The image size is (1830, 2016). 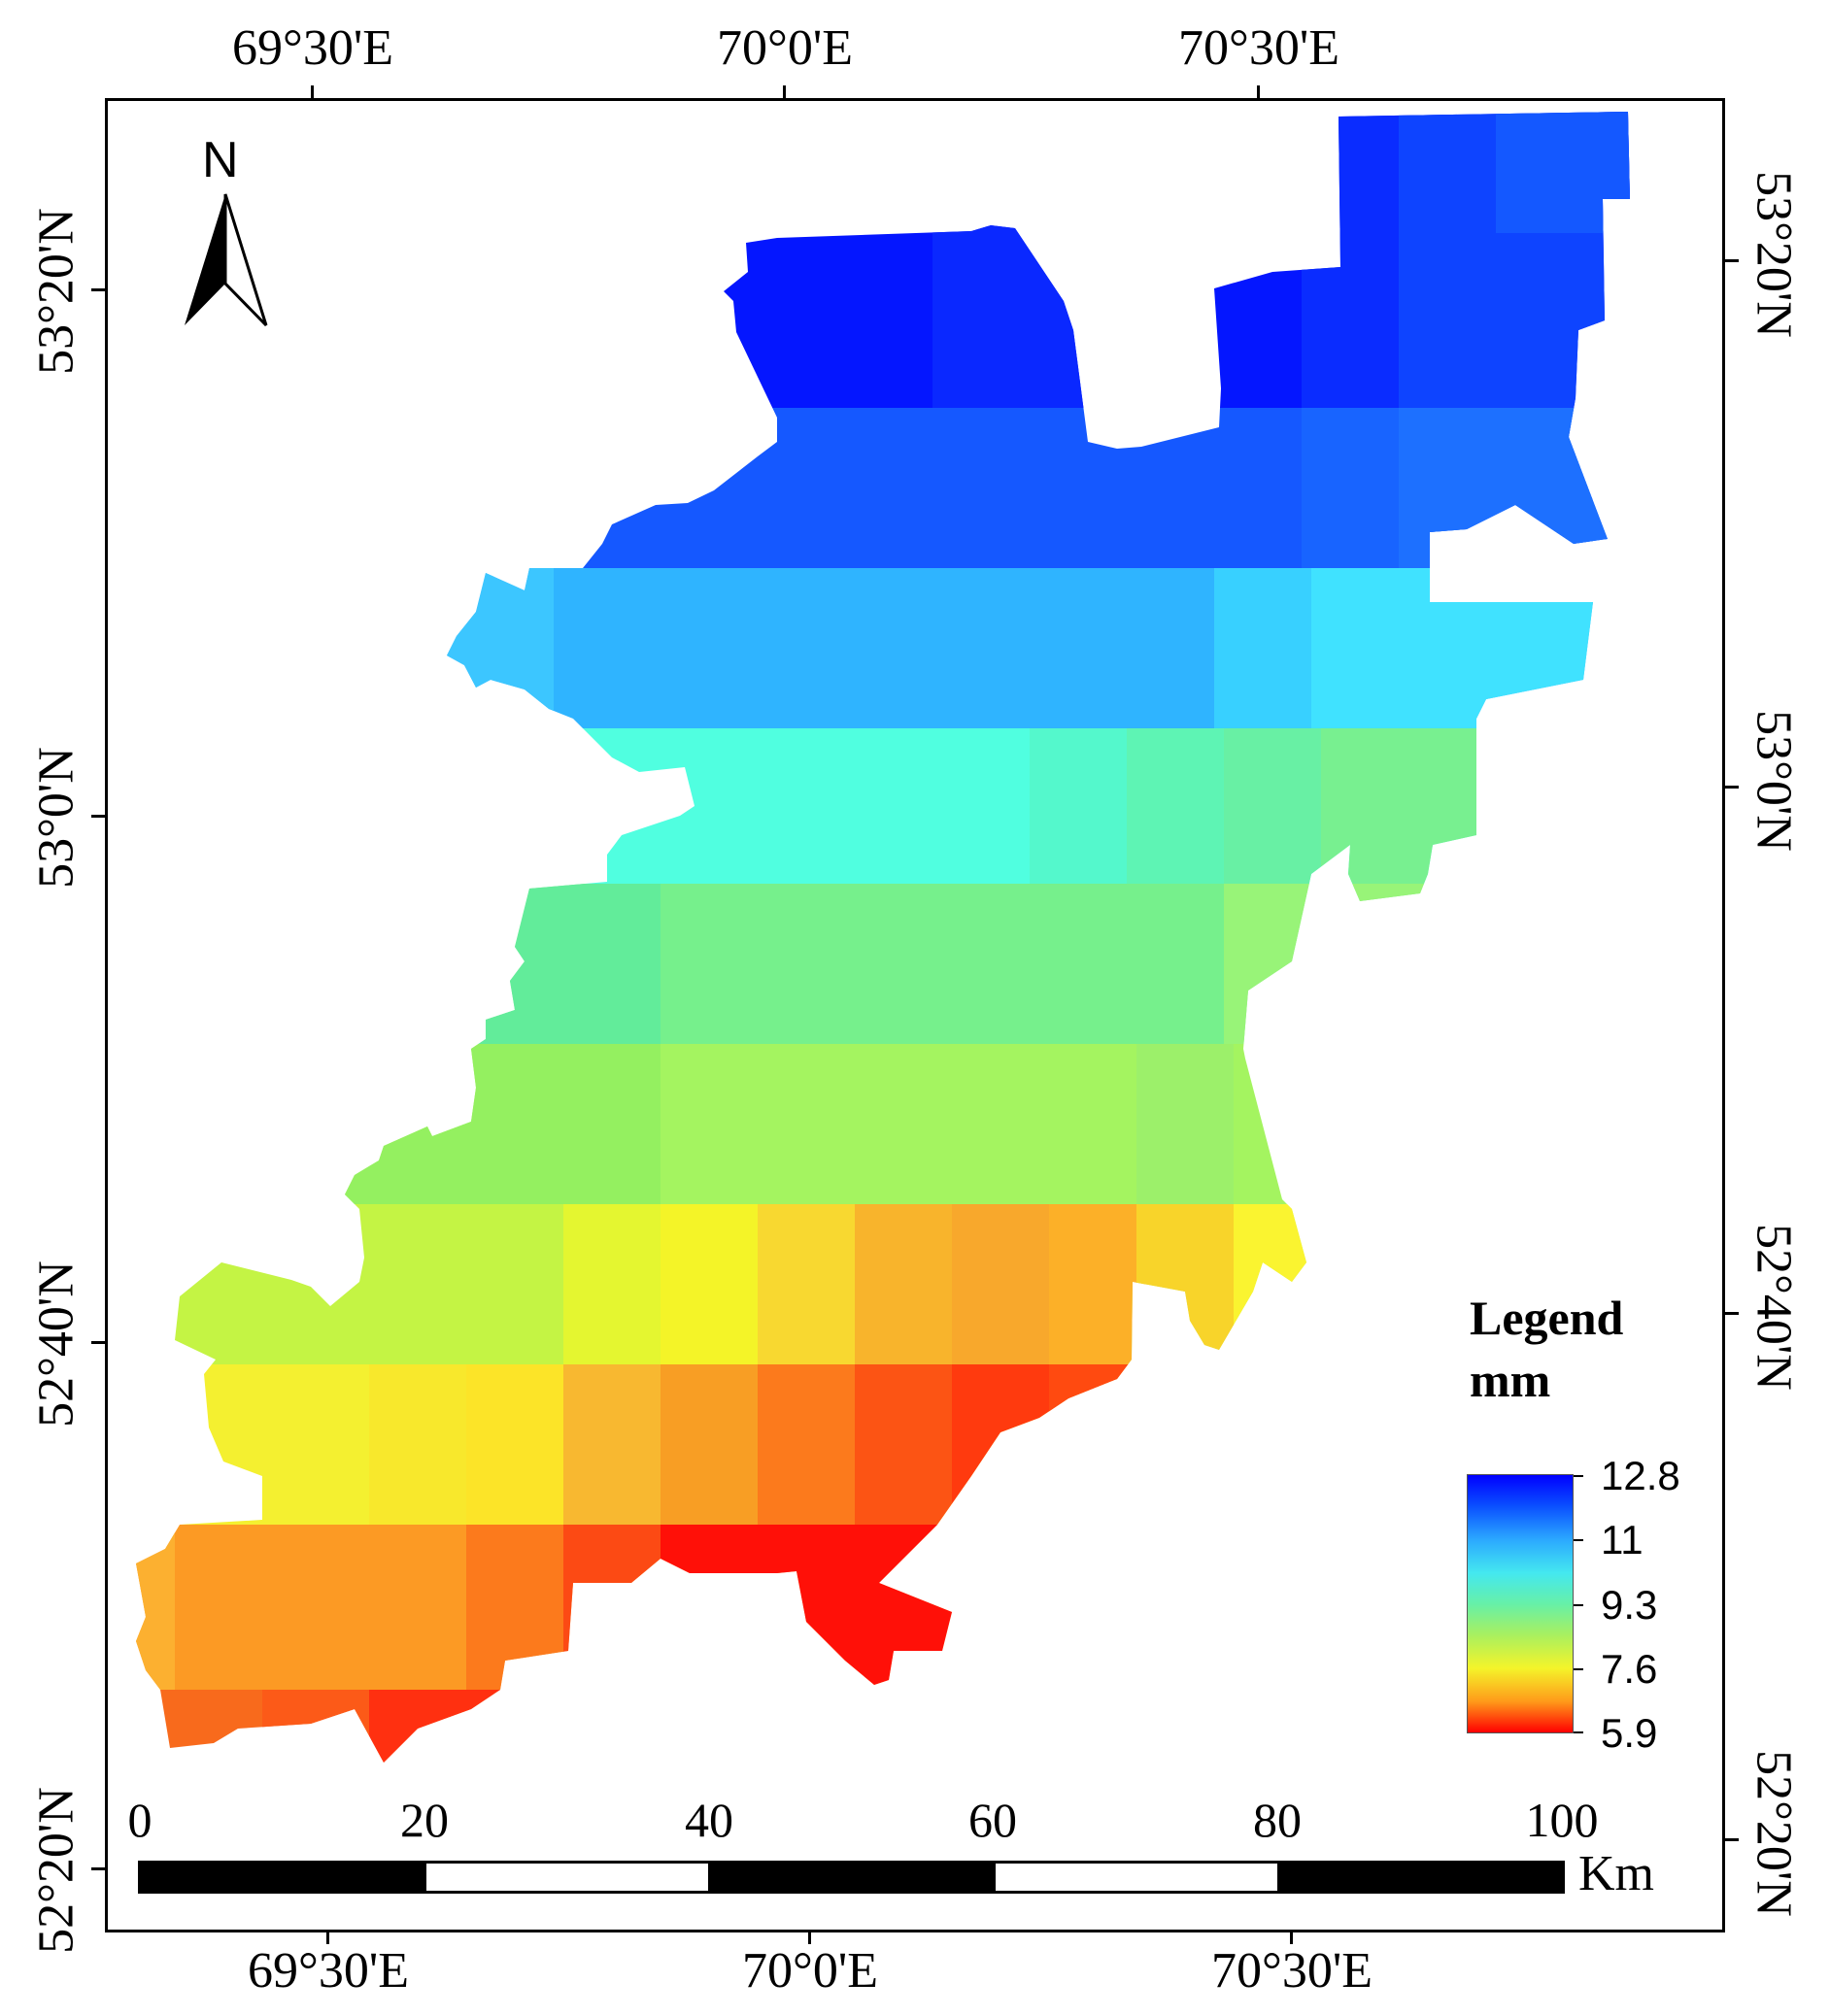 I want to click on legend-color-ramp, so click(x=1520, y=1603).